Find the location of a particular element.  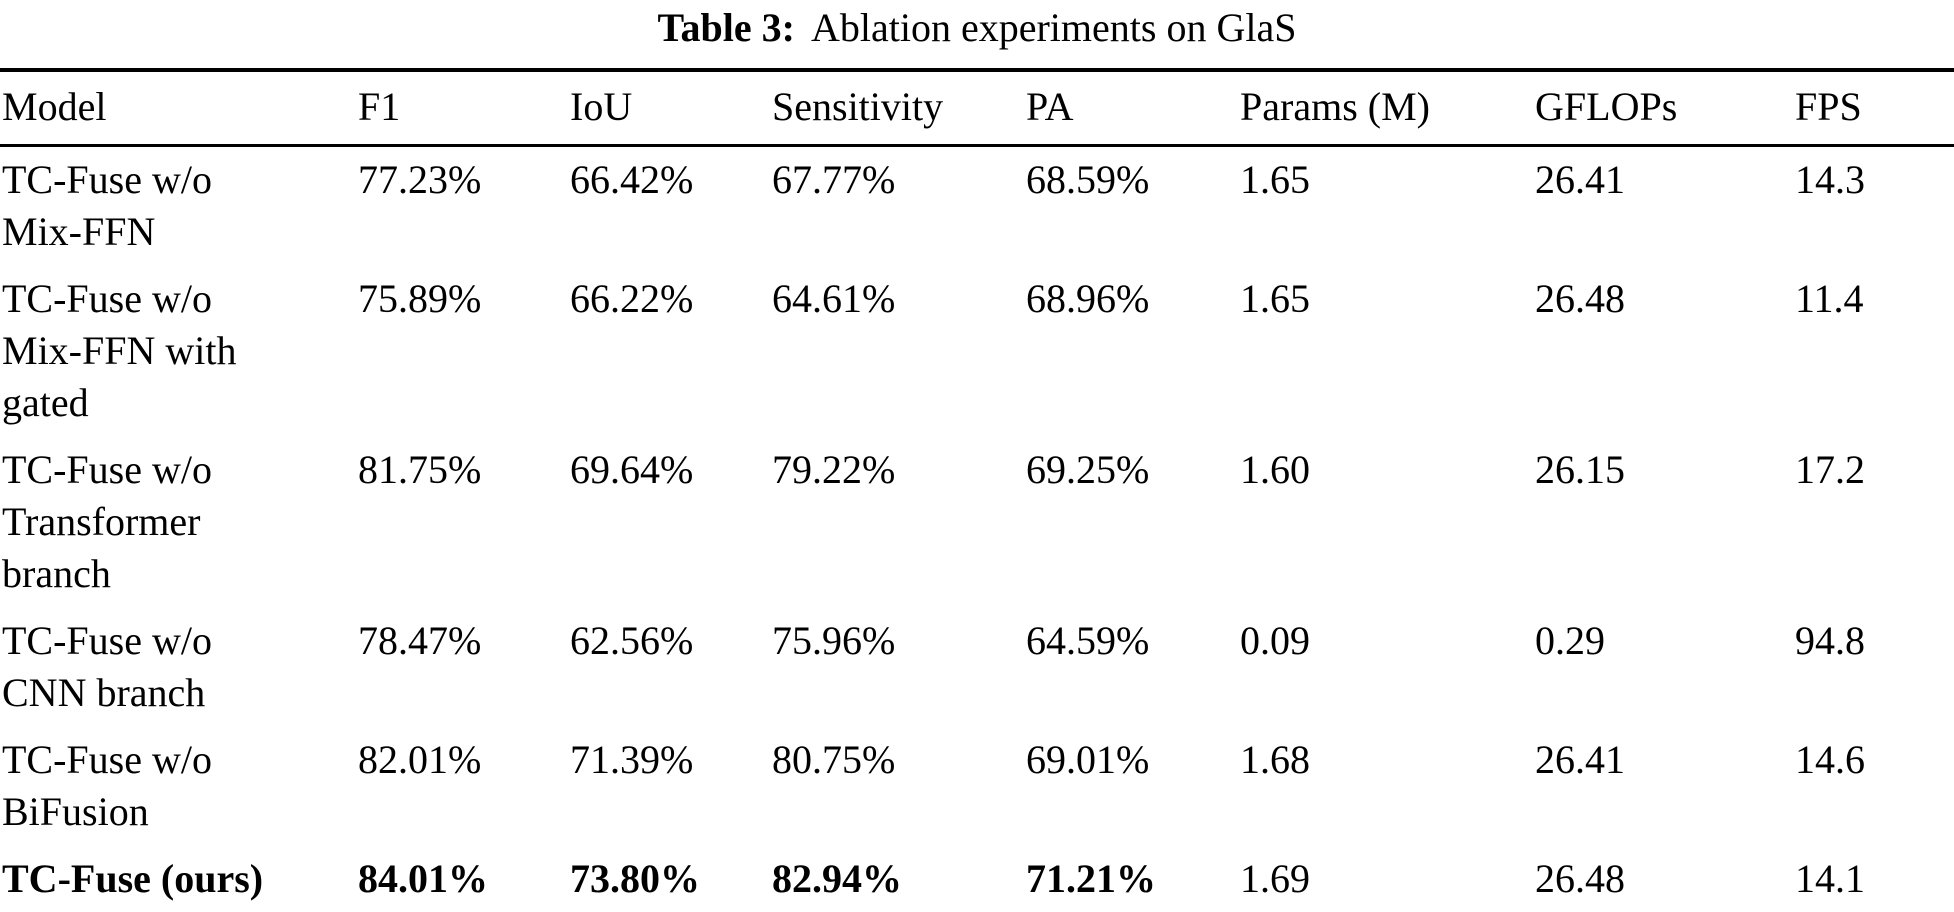

cell-model: TC-Fuse w/o BiFusion is located at coordinates (107, 785).